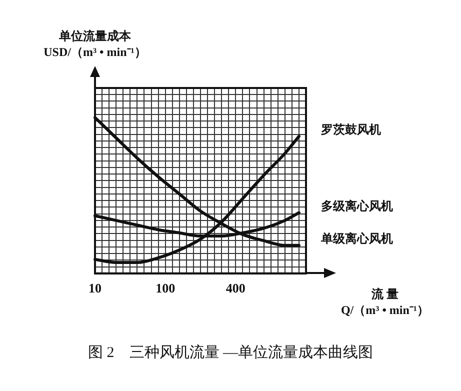 Image resolution: width=461 pixels, height=391 pixels. Describe the element at coordinates (166, 288) in the screenshot. I see `x-tick-label: 100` at that location.